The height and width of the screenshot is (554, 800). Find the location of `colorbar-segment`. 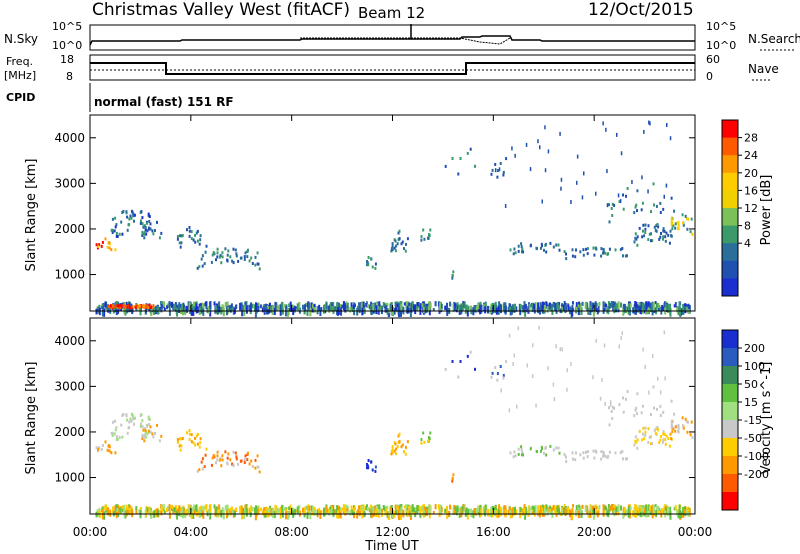

colorbar-segment is located at coordinates (730, 393).